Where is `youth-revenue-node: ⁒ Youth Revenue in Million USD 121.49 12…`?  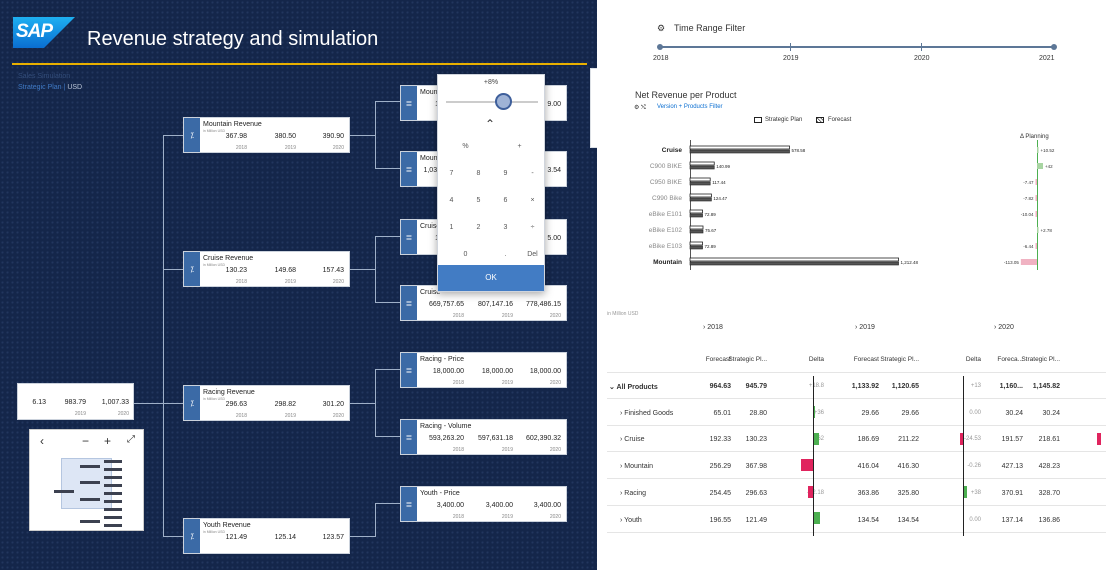 youth-revenue-node: ⁒ Youth Revenue in Million USD 121.49 12… is located at coordinates (266, 536).